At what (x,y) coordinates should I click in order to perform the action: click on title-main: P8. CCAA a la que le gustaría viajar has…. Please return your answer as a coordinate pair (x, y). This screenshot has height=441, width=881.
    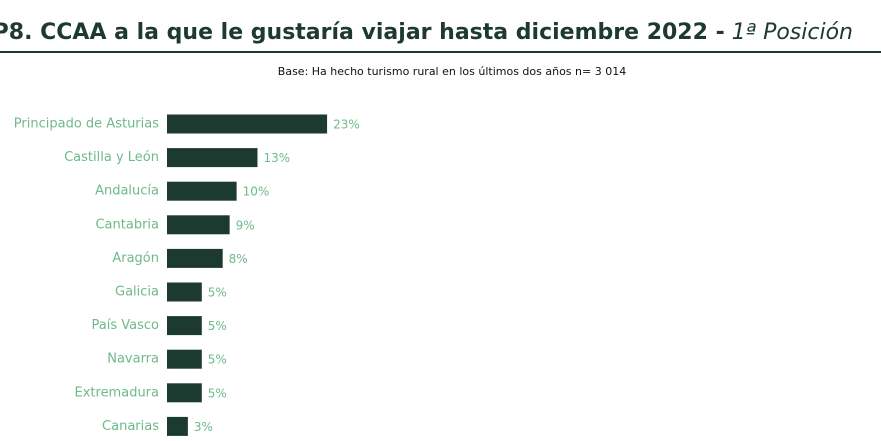
    Looking at the image, I should click on (362, 32).